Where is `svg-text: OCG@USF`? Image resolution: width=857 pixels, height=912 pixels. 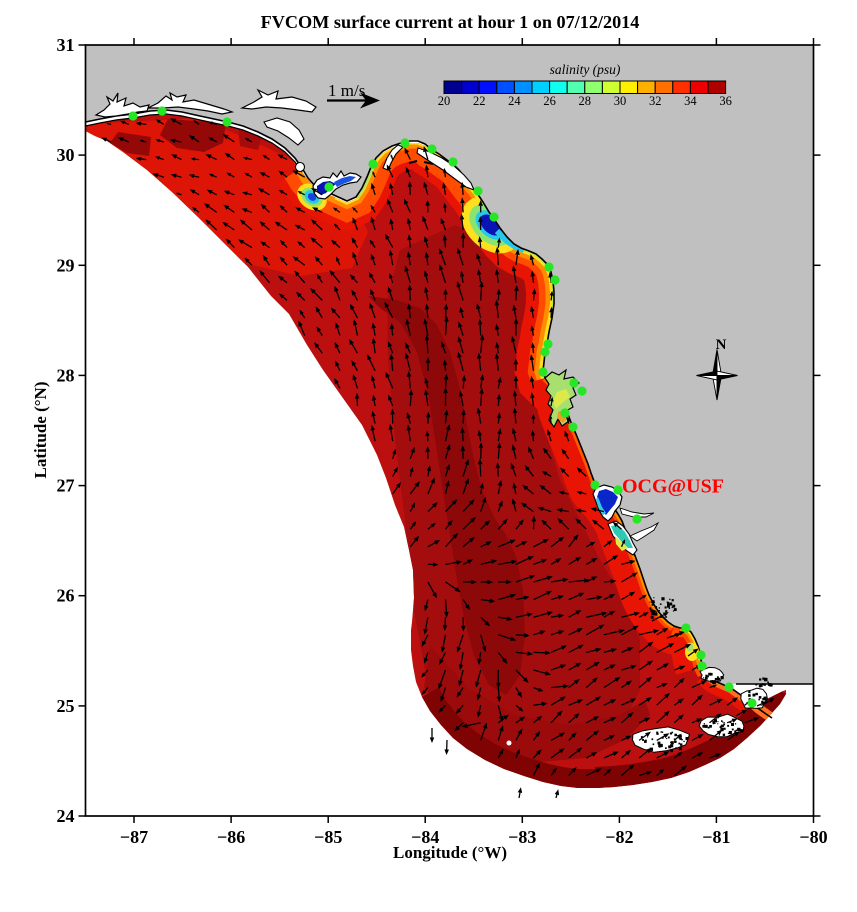
svg-text: OCG@USF is located at coordinates (673, 487).